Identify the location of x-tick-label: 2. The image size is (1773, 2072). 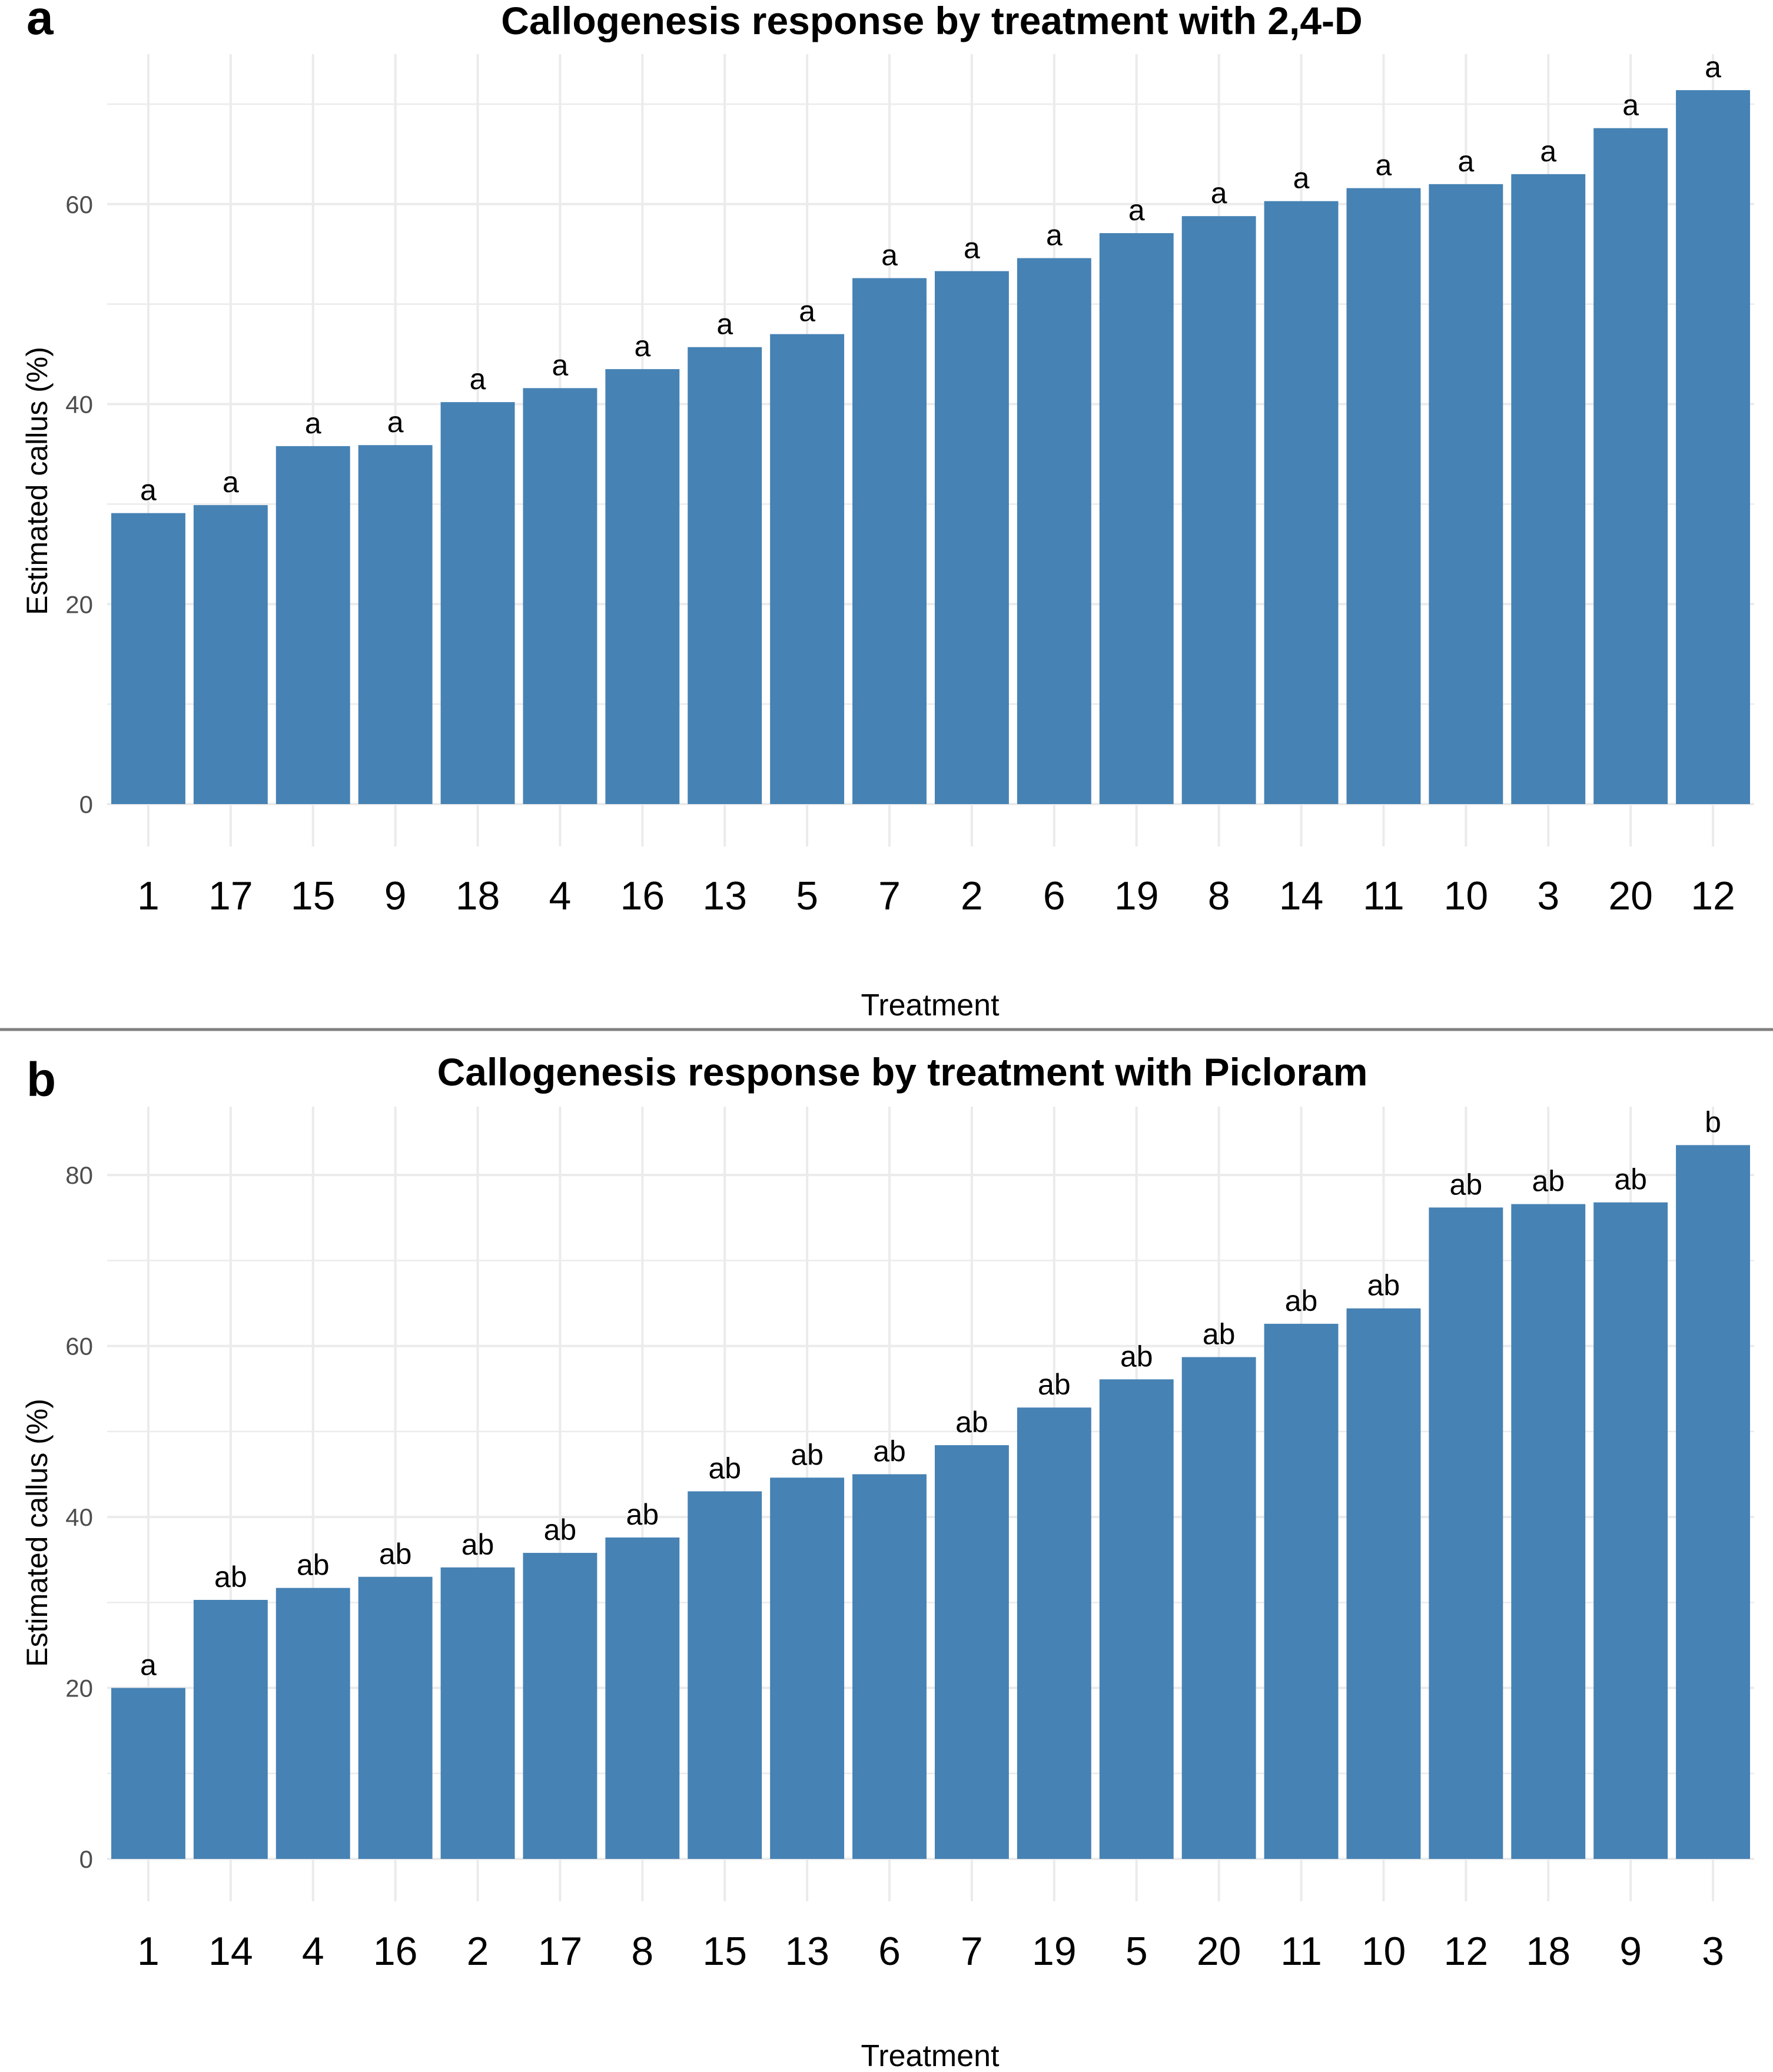
(478, 1951).